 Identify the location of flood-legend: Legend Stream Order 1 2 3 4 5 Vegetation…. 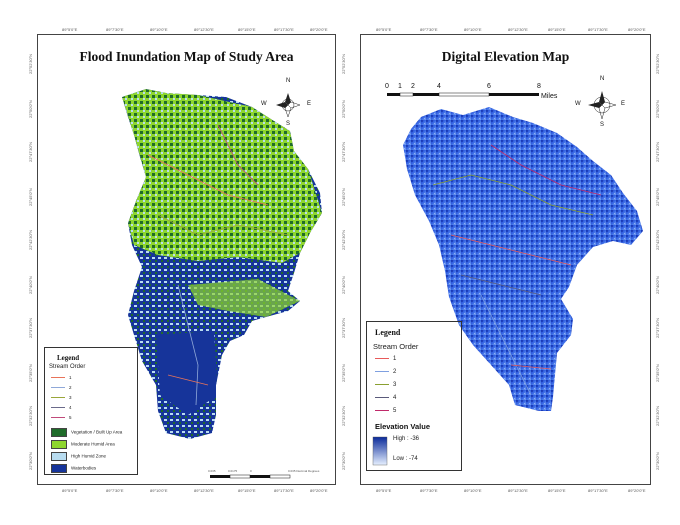
(91, 411).